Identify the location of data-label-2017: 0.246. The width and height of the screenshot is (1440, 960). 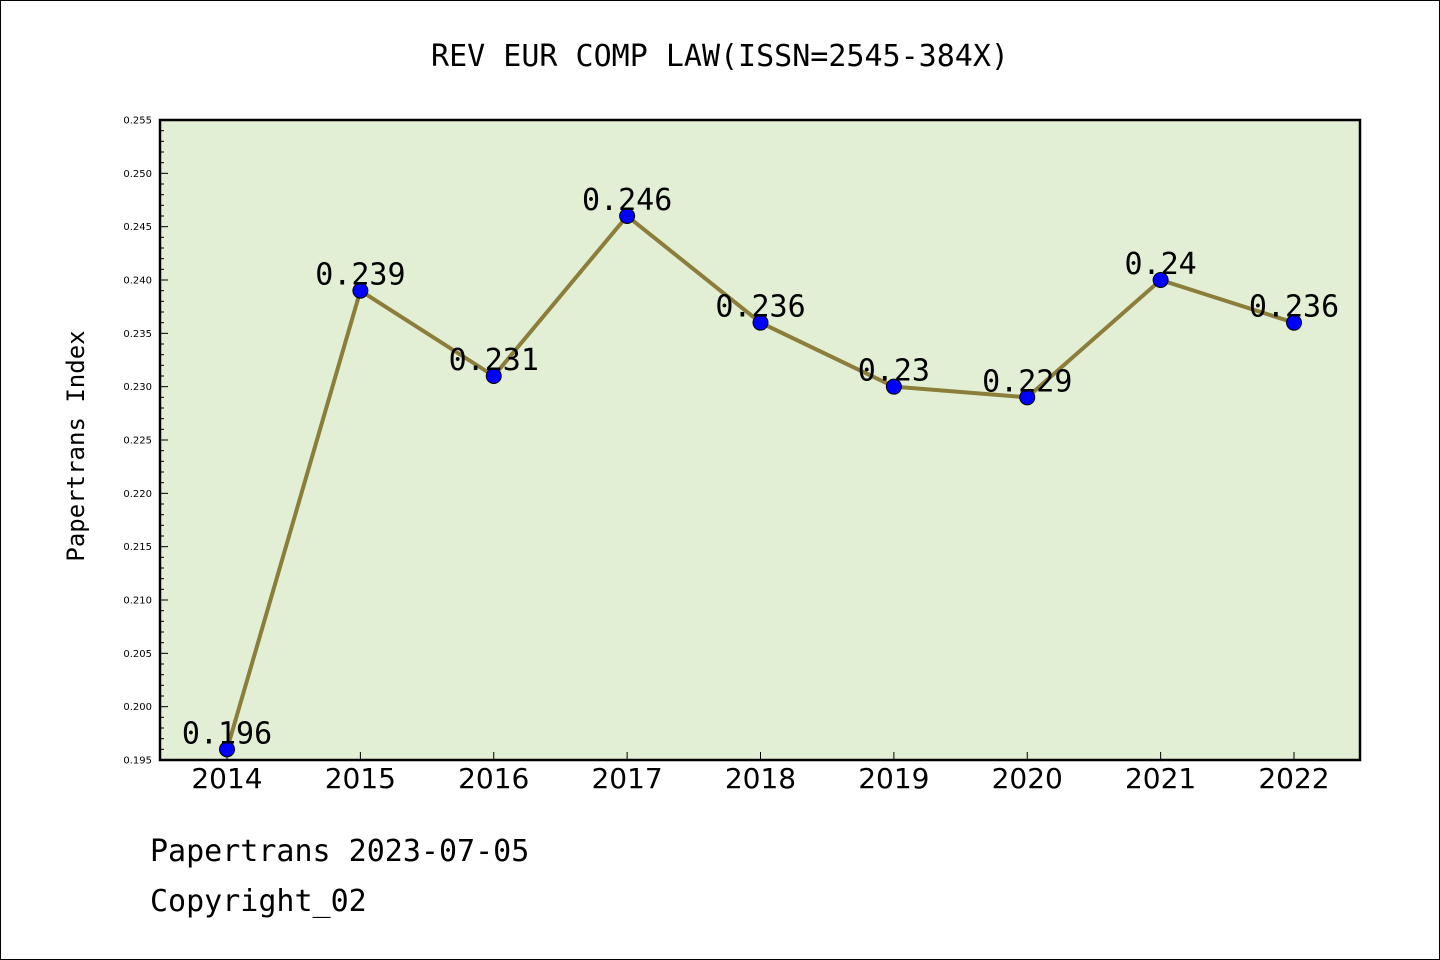
(627, 200).